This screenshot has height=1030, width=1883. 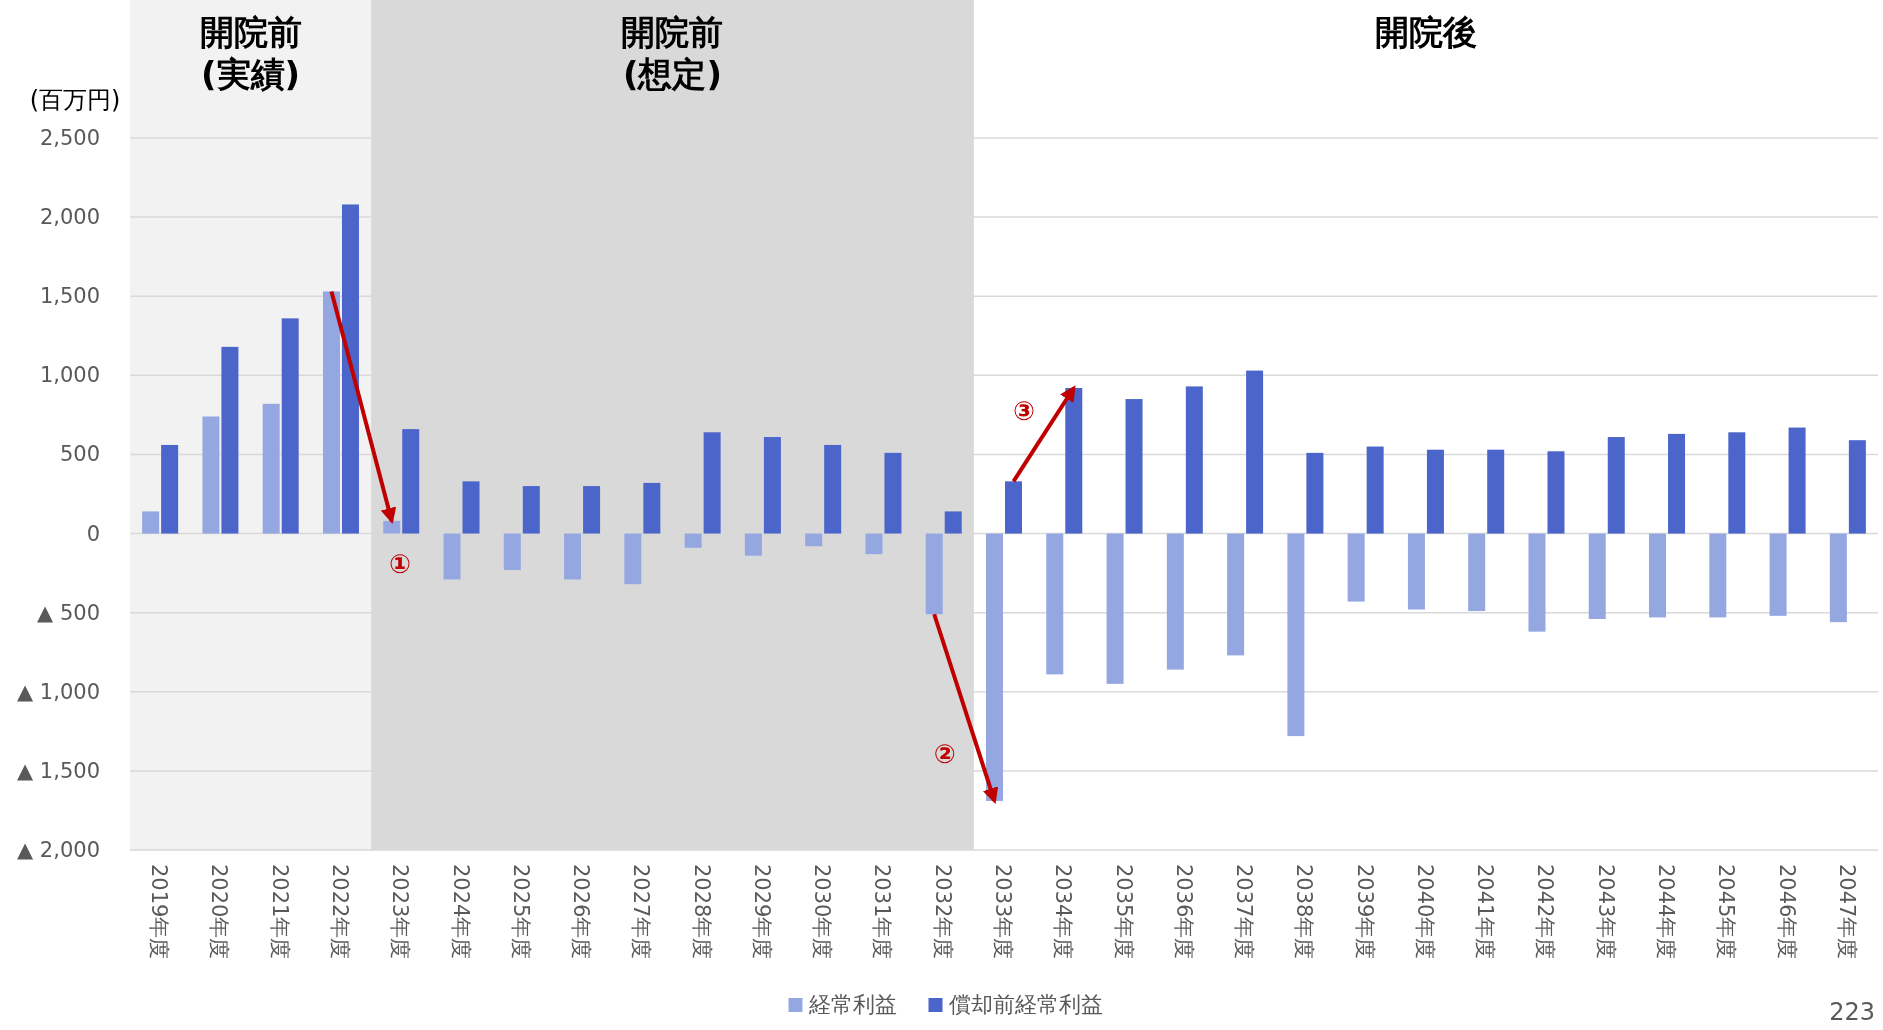 I want to click on legend-label: 償却前経常利益, so click(x=1025, y=1004).